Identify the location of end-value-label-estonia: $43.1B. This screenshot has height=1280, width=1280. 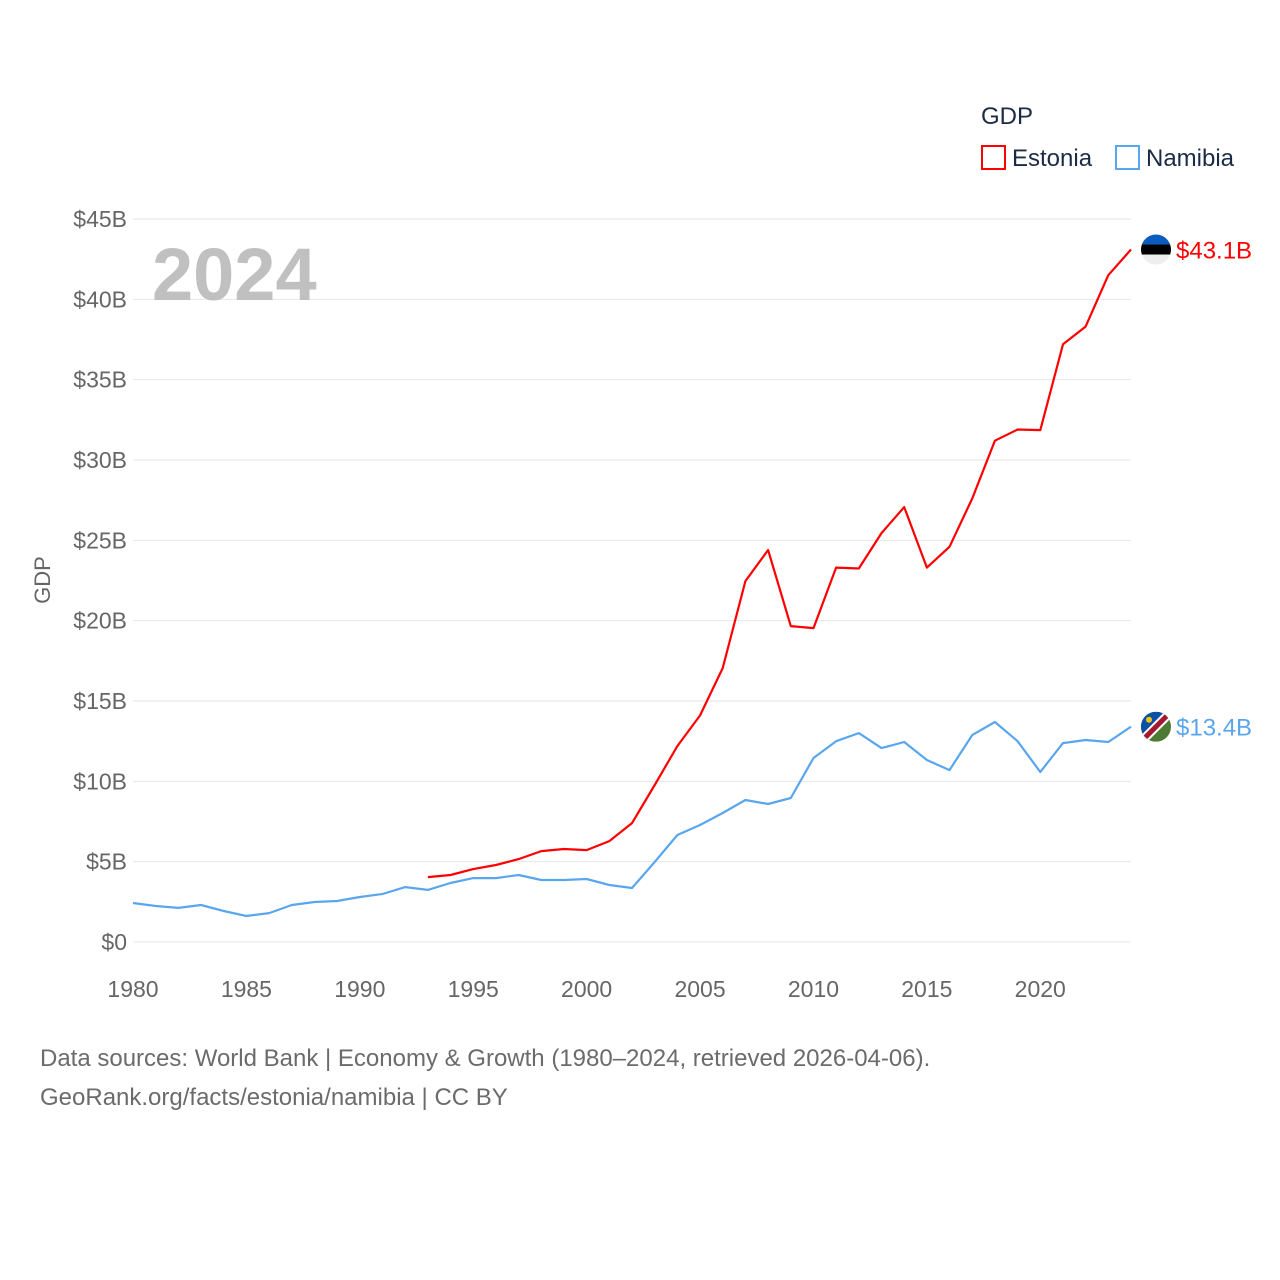
(1214, 251).